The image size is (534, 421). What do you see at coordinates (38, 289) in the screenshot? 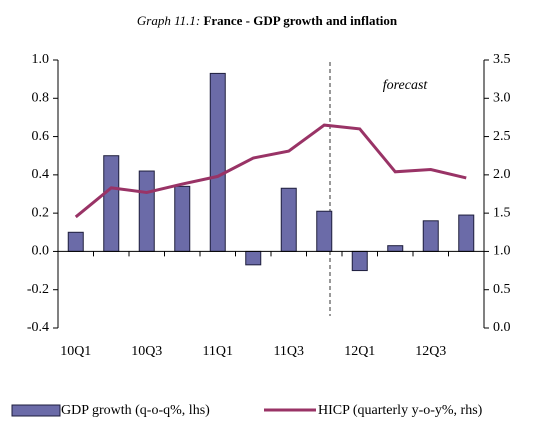
I see `y-tick-label: -0.2` at bounding box center [38, 289].